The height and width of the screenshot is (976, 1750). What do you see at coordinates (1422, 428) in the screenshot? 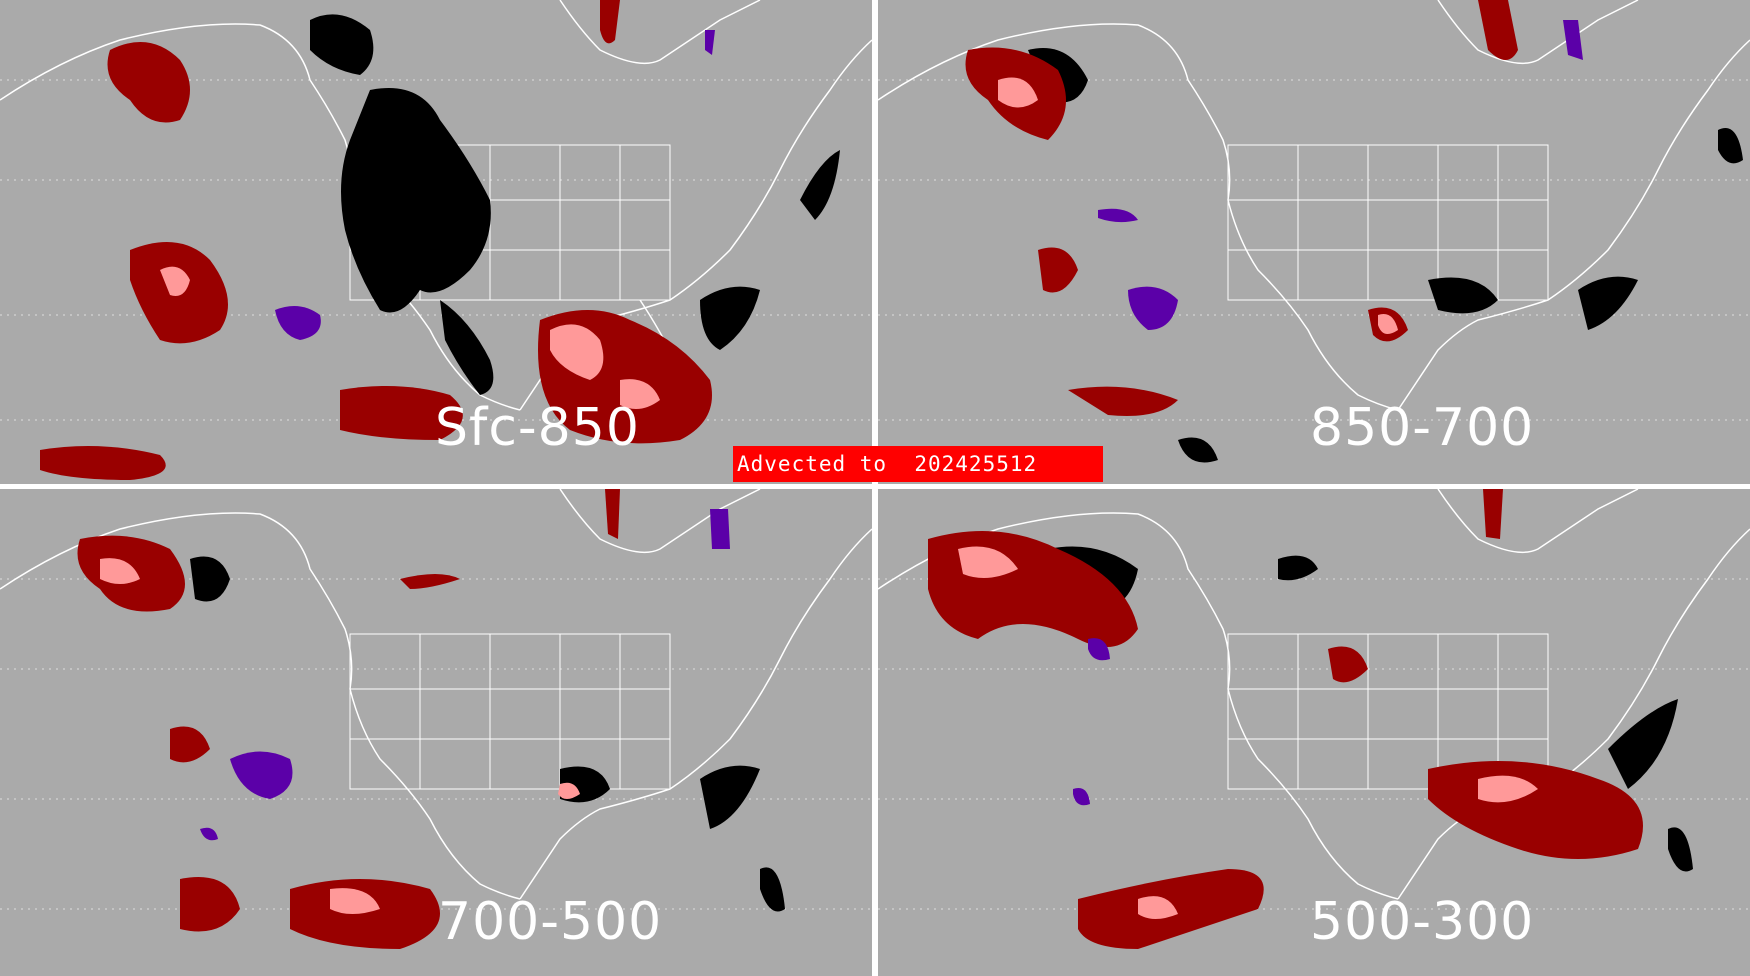
I see `layer-label-850-700: 850-700` at bounding box center [1422, 428].